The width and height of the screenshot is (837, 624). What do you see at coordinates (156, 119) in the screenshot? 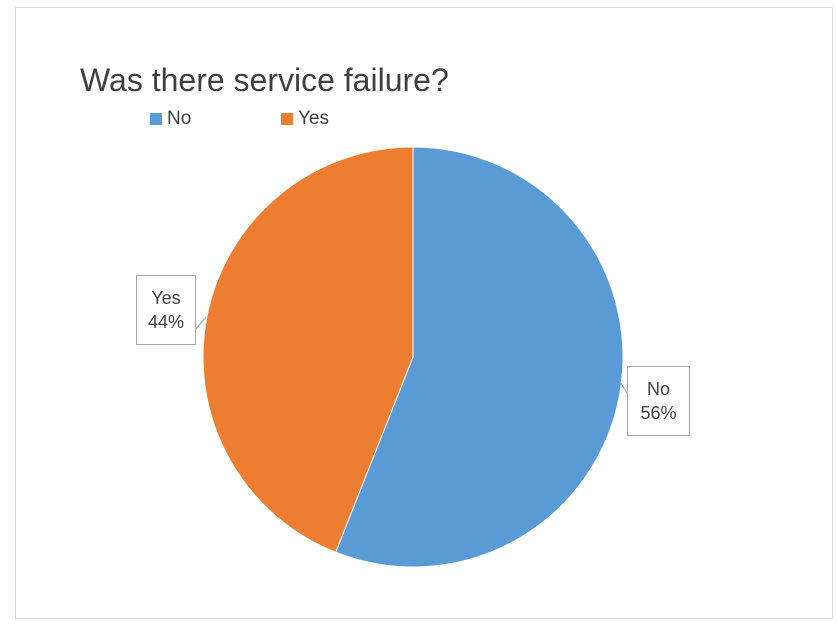
I see `legend-swatch-no` at bounding box center [156, 119].